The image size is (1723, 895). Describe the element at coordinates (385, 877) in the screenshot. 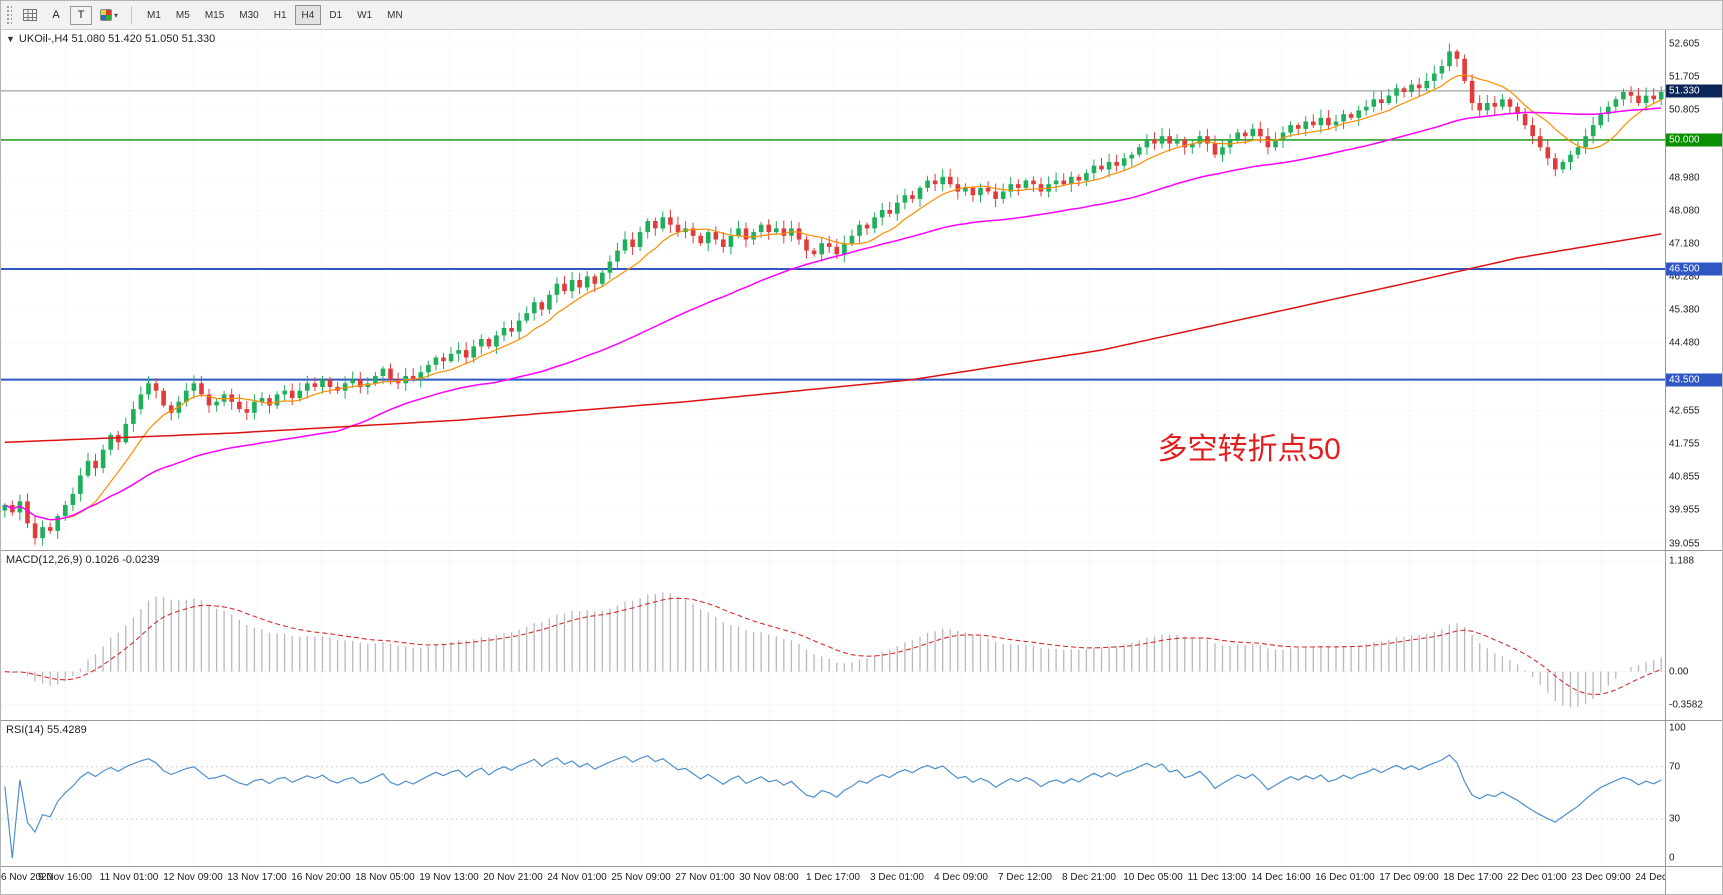

I see `time-axis-label: 18 Nov 05:00` at that location.